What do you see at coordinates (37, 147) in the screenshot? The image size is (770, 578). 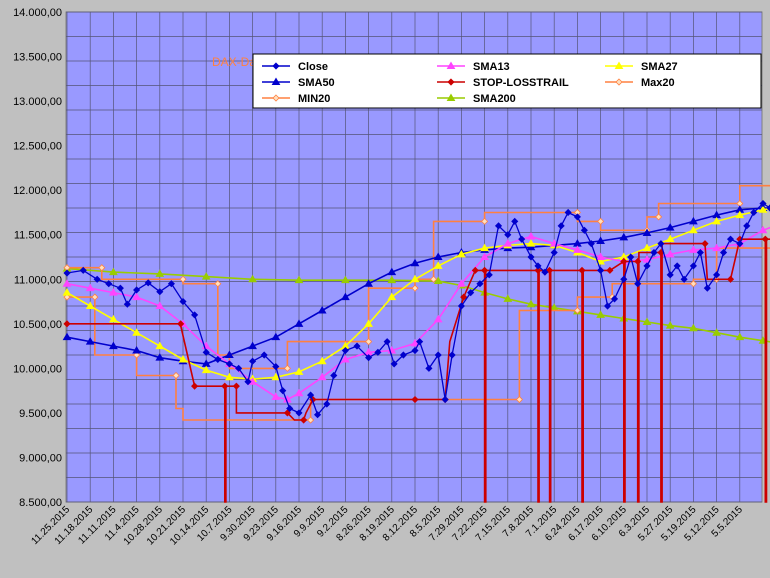 I see `y-tick-label: 12.500,00` at bounding box center [37, 147].